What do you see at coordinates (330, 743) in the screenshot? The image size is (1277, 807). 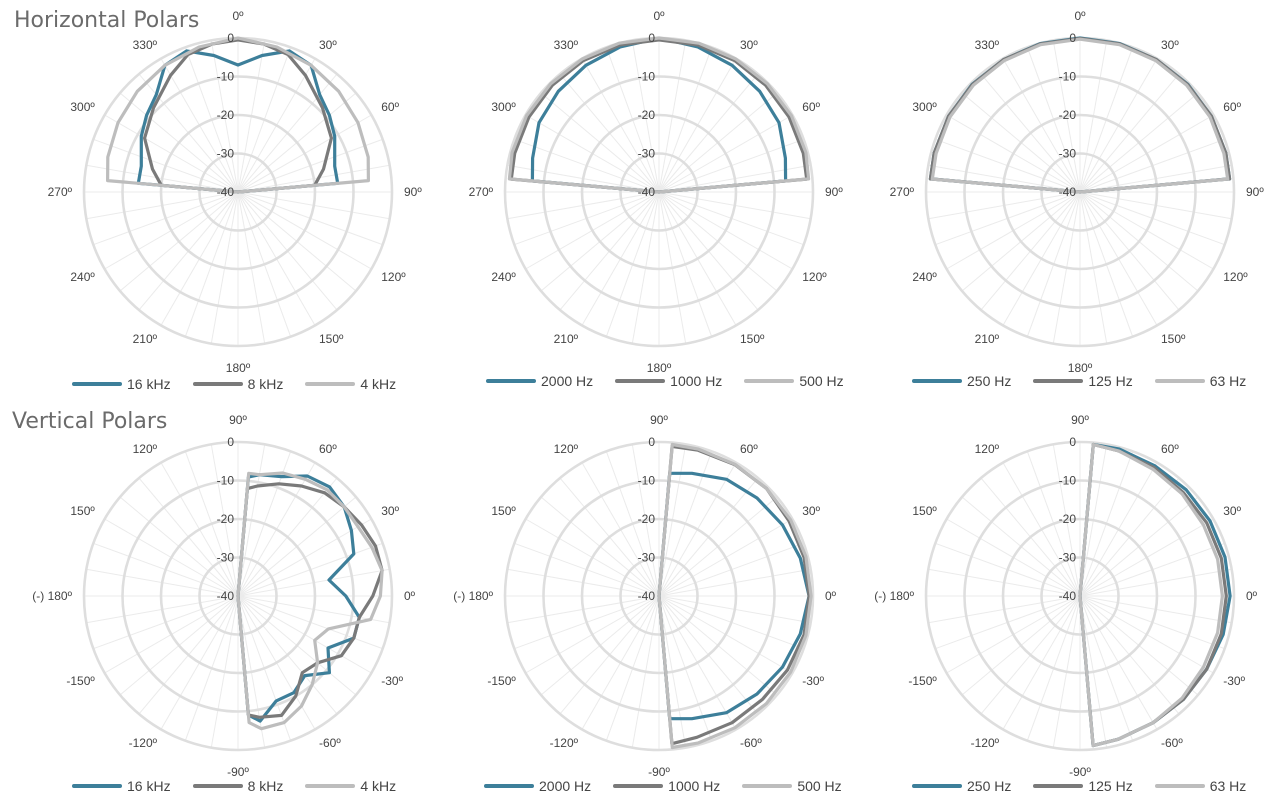 I see `angle-label: -60º` at bounding box center [330, 743].